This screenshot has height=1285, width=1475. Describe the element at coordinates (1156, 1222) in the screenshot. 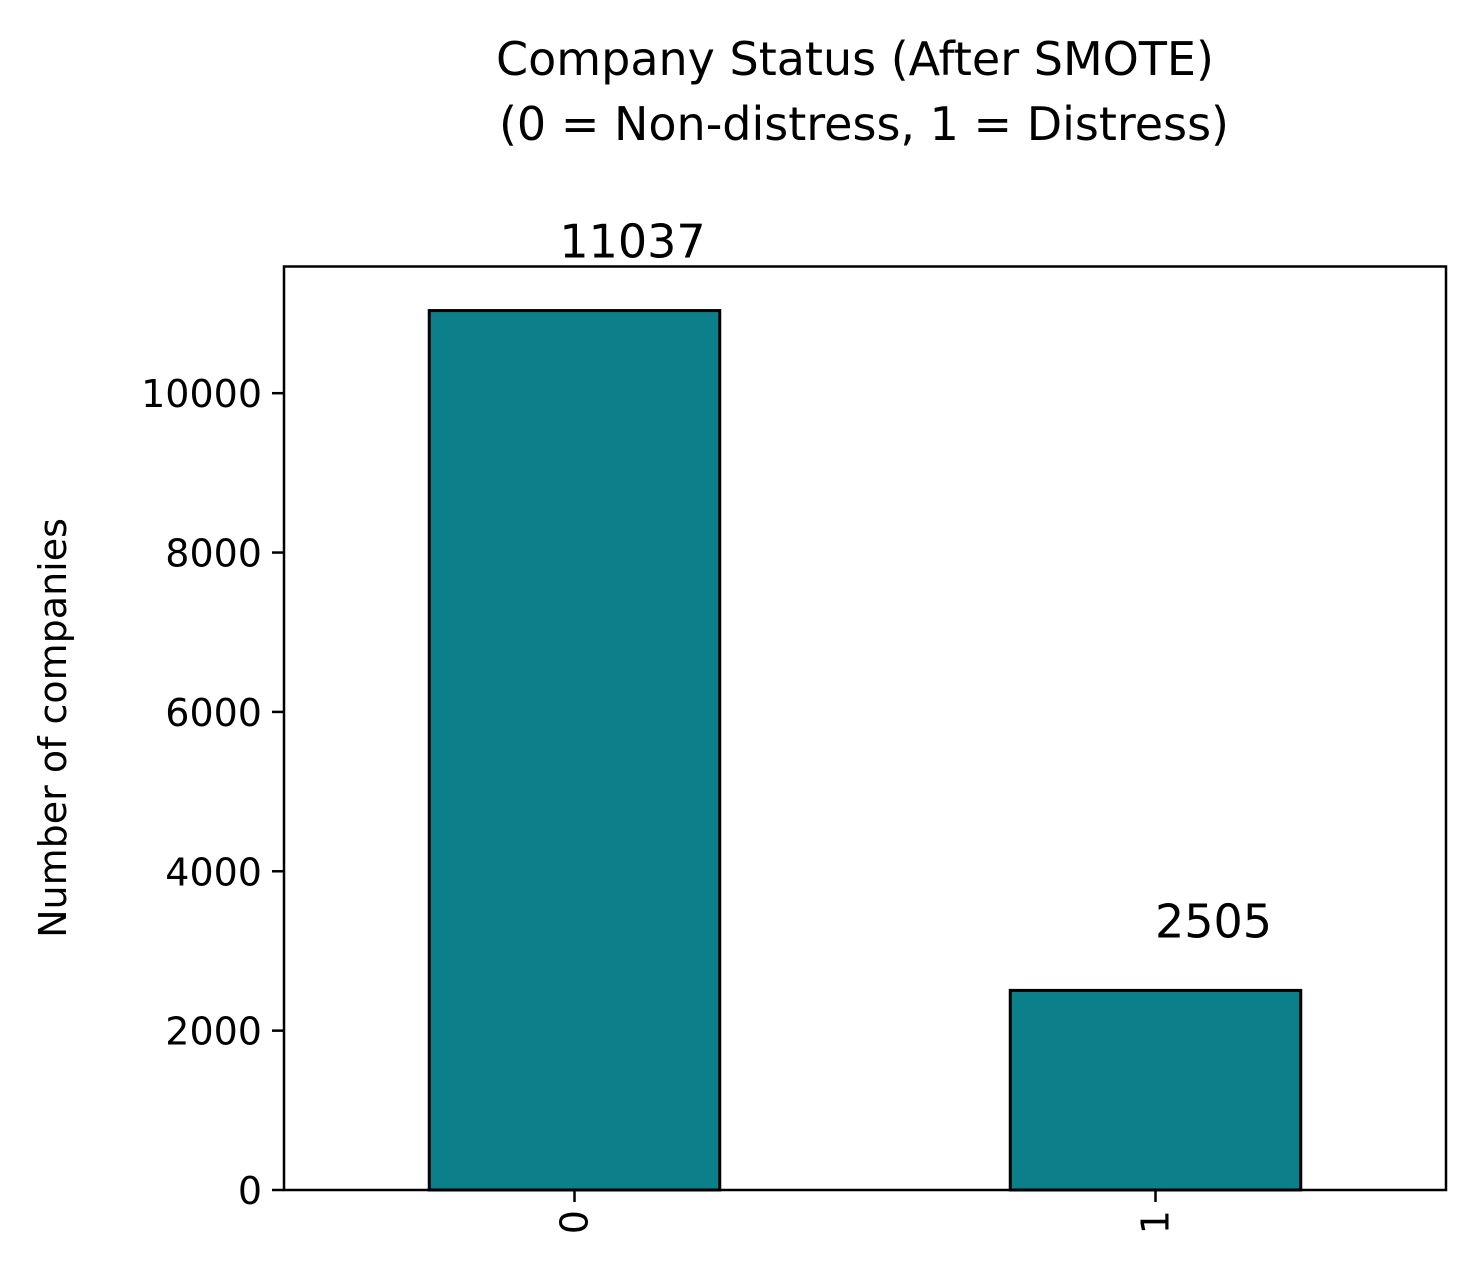

I see `x-tick-label-1: 1` at that location.